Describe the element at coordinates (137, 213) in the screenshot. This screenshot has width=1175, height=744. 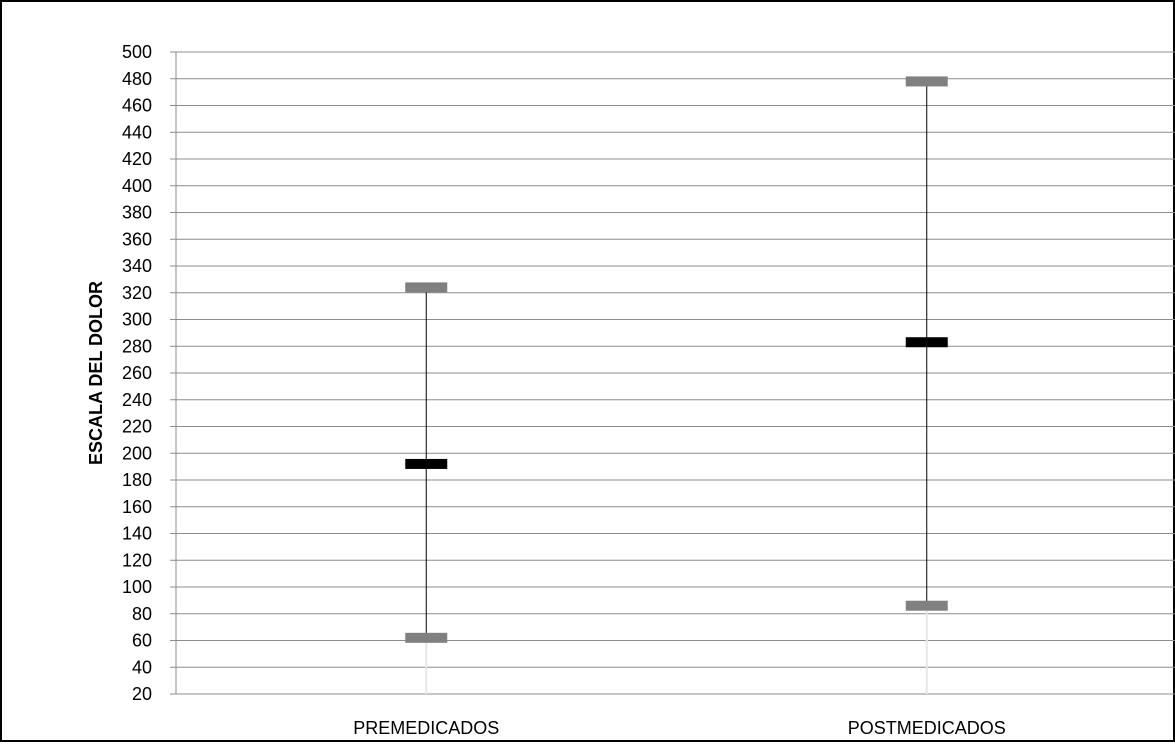
I see `y-tick-label: 380` at that location.